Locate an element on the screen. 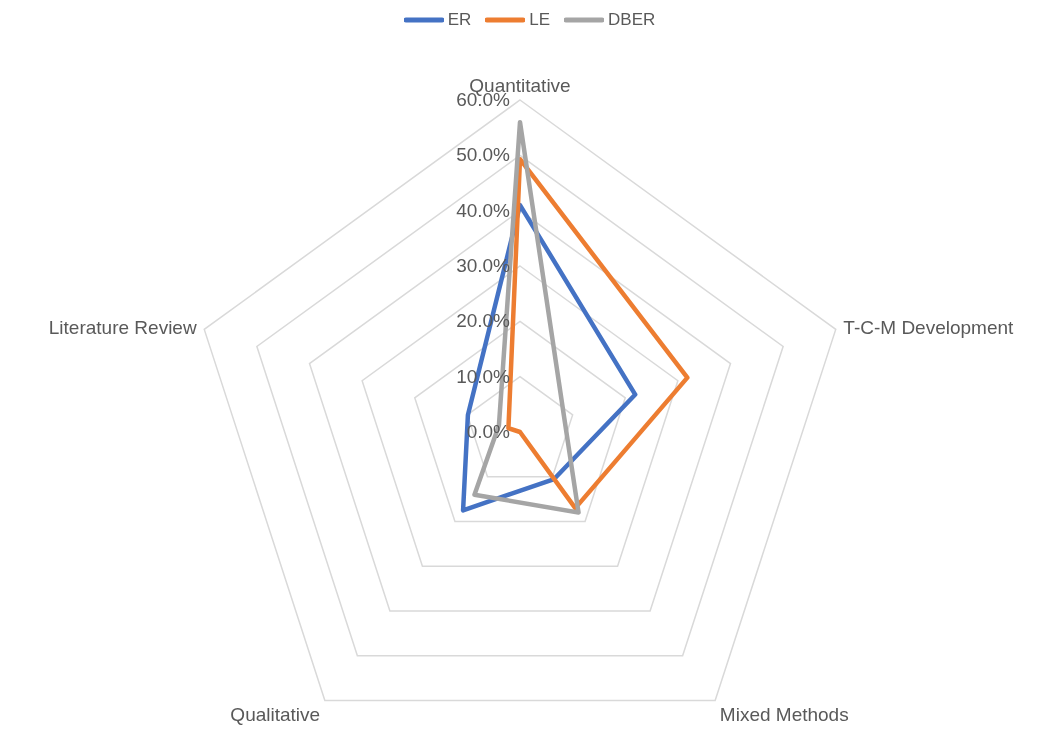 This screenshot has width=1059, height=737. y-tick-label: 40.0% is located at coordinates (483, 210).